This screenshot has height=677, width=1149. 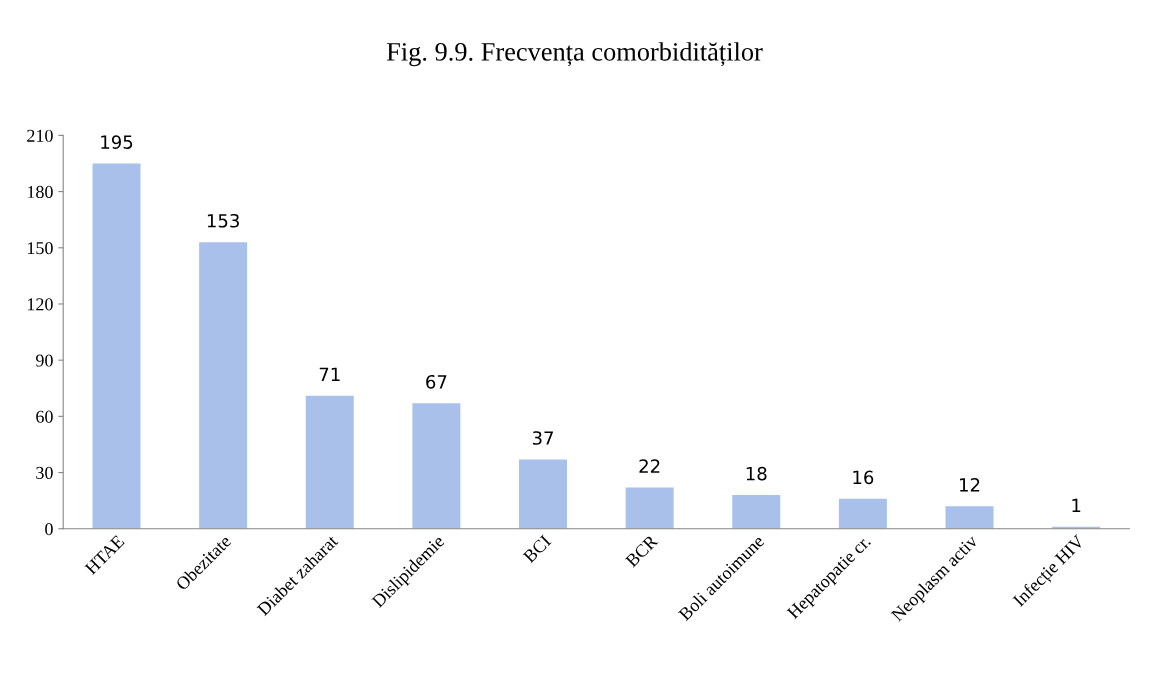 I want to click on data-label: 18, so click(x=756, y=473).